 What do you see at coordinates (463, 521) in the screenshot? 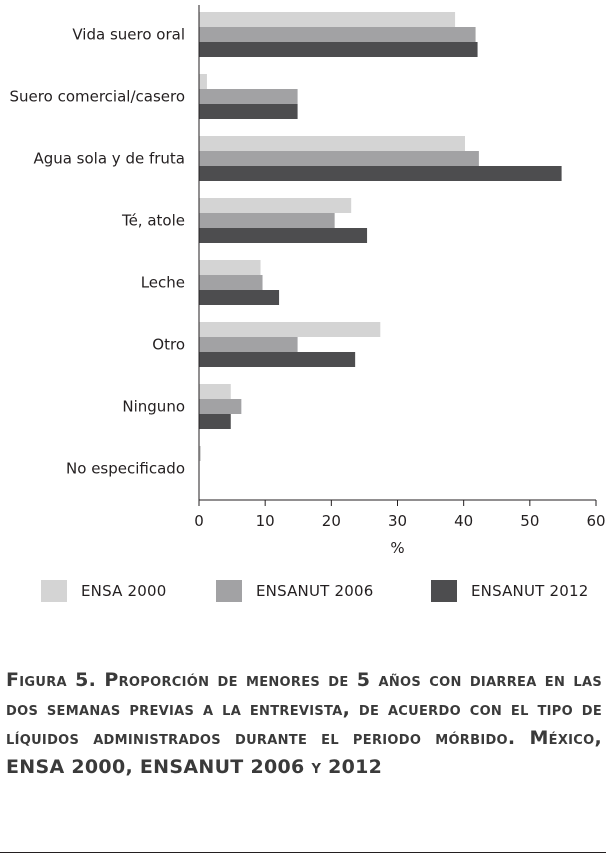
I see `x-tick-label-40: 40` at bounding box center [463, 521].